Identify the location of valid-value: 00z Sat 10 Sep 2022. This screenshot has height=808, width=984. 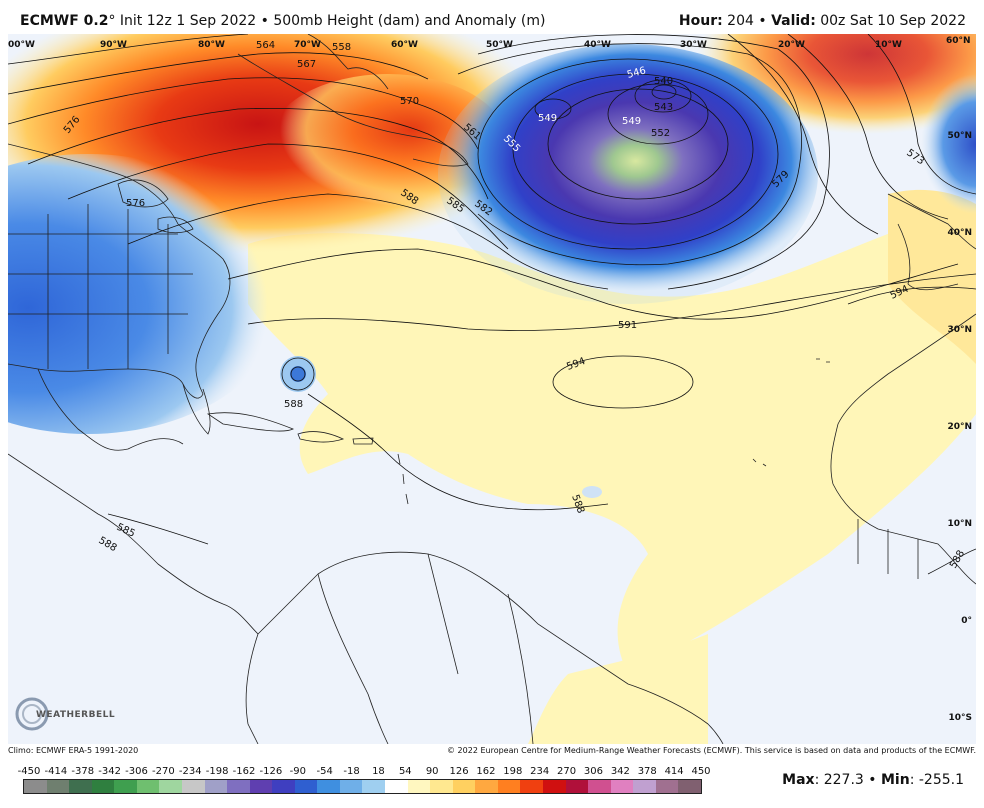
(890, 21).